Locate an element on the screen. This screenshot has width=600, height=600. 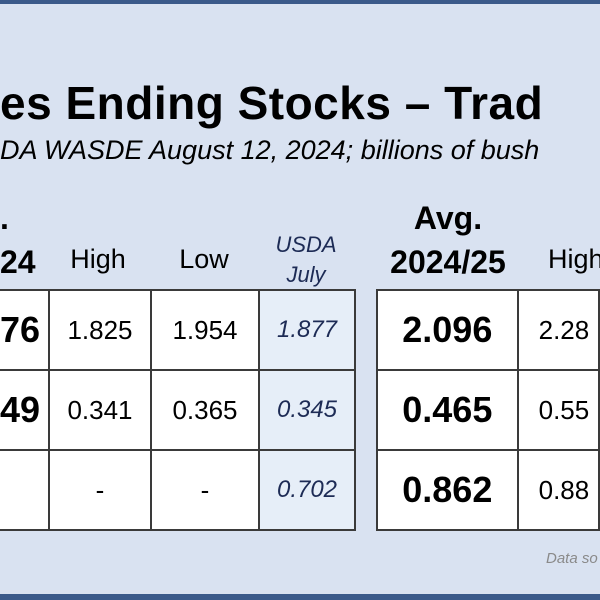
left-usda-header-line1: USDA is located at coordinates (306, 244).